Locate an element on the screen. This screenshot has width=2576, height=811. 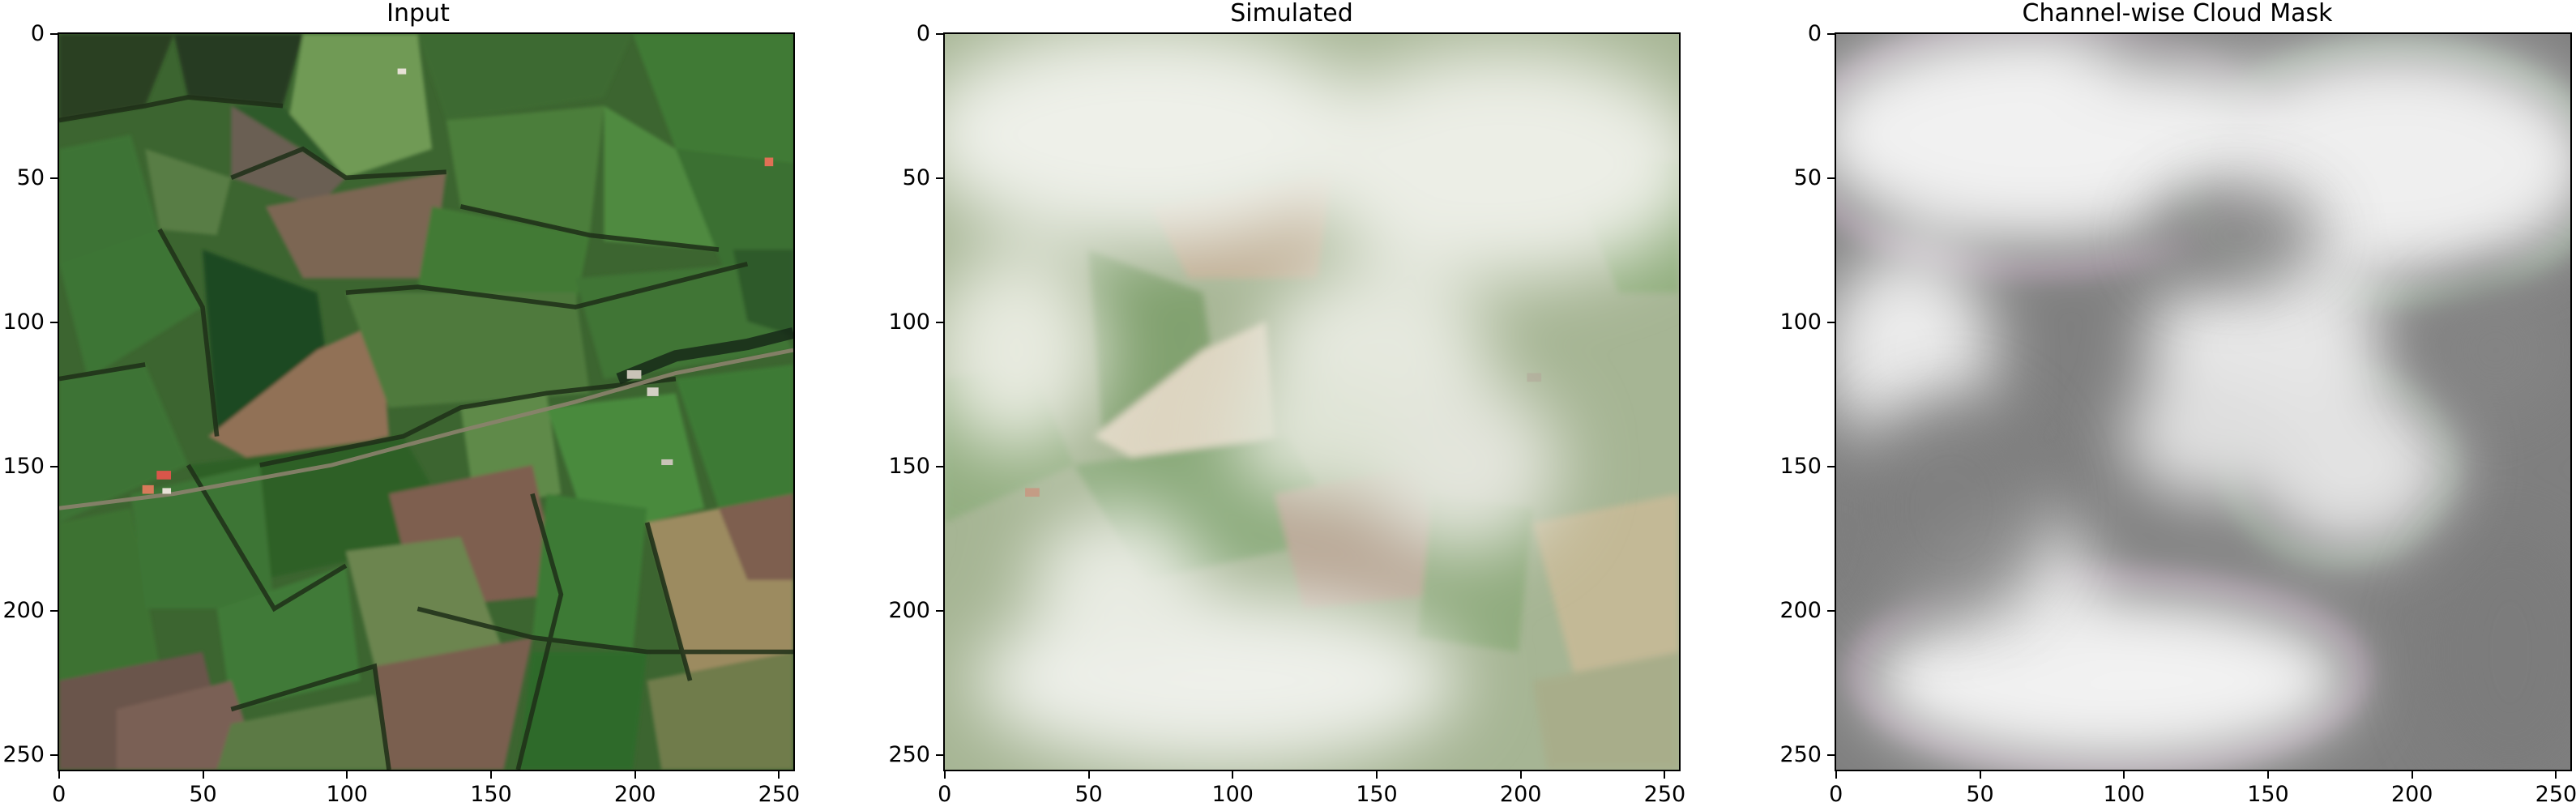
panel-title: Input is located at coordinates (418, 14).